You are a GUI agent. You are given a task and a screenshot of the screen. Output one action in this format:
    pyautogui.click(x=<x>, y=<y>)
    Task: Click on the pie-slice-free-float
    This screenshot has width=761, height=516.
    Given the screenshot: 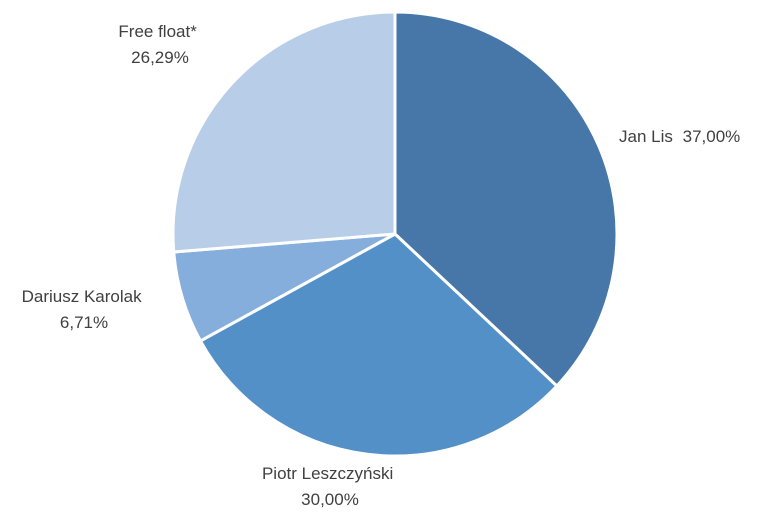 What is the action you would take?
    pyautogui.click(x=284, y=132)
    